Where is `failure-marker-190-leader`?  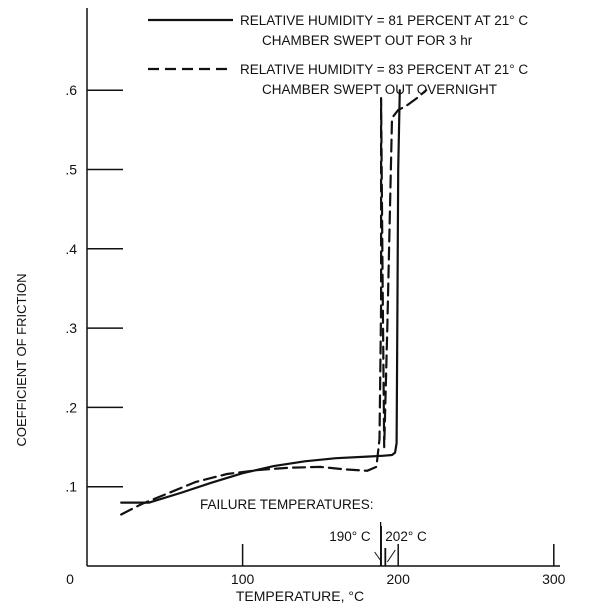 failure-marker-190-leader is located at coordinates (378, 557).